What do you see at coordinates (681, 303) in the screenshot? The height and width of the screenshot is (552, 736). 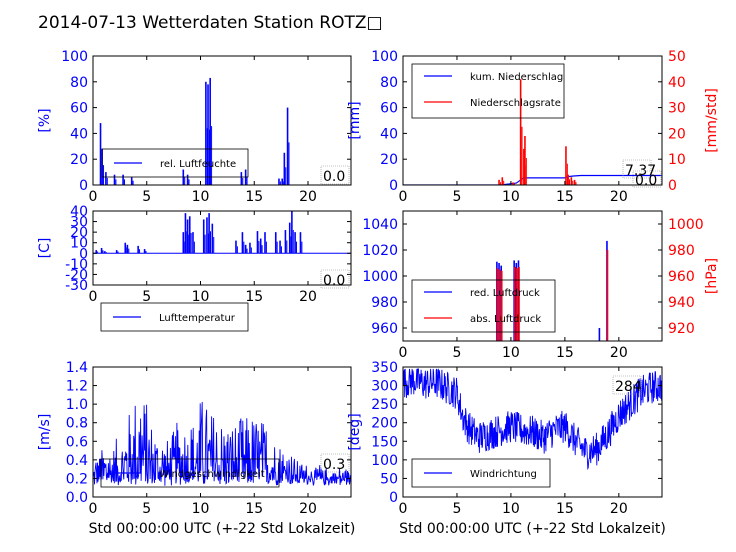 I see `y-tick-label-right: 940` at bounding box center [681, 303].